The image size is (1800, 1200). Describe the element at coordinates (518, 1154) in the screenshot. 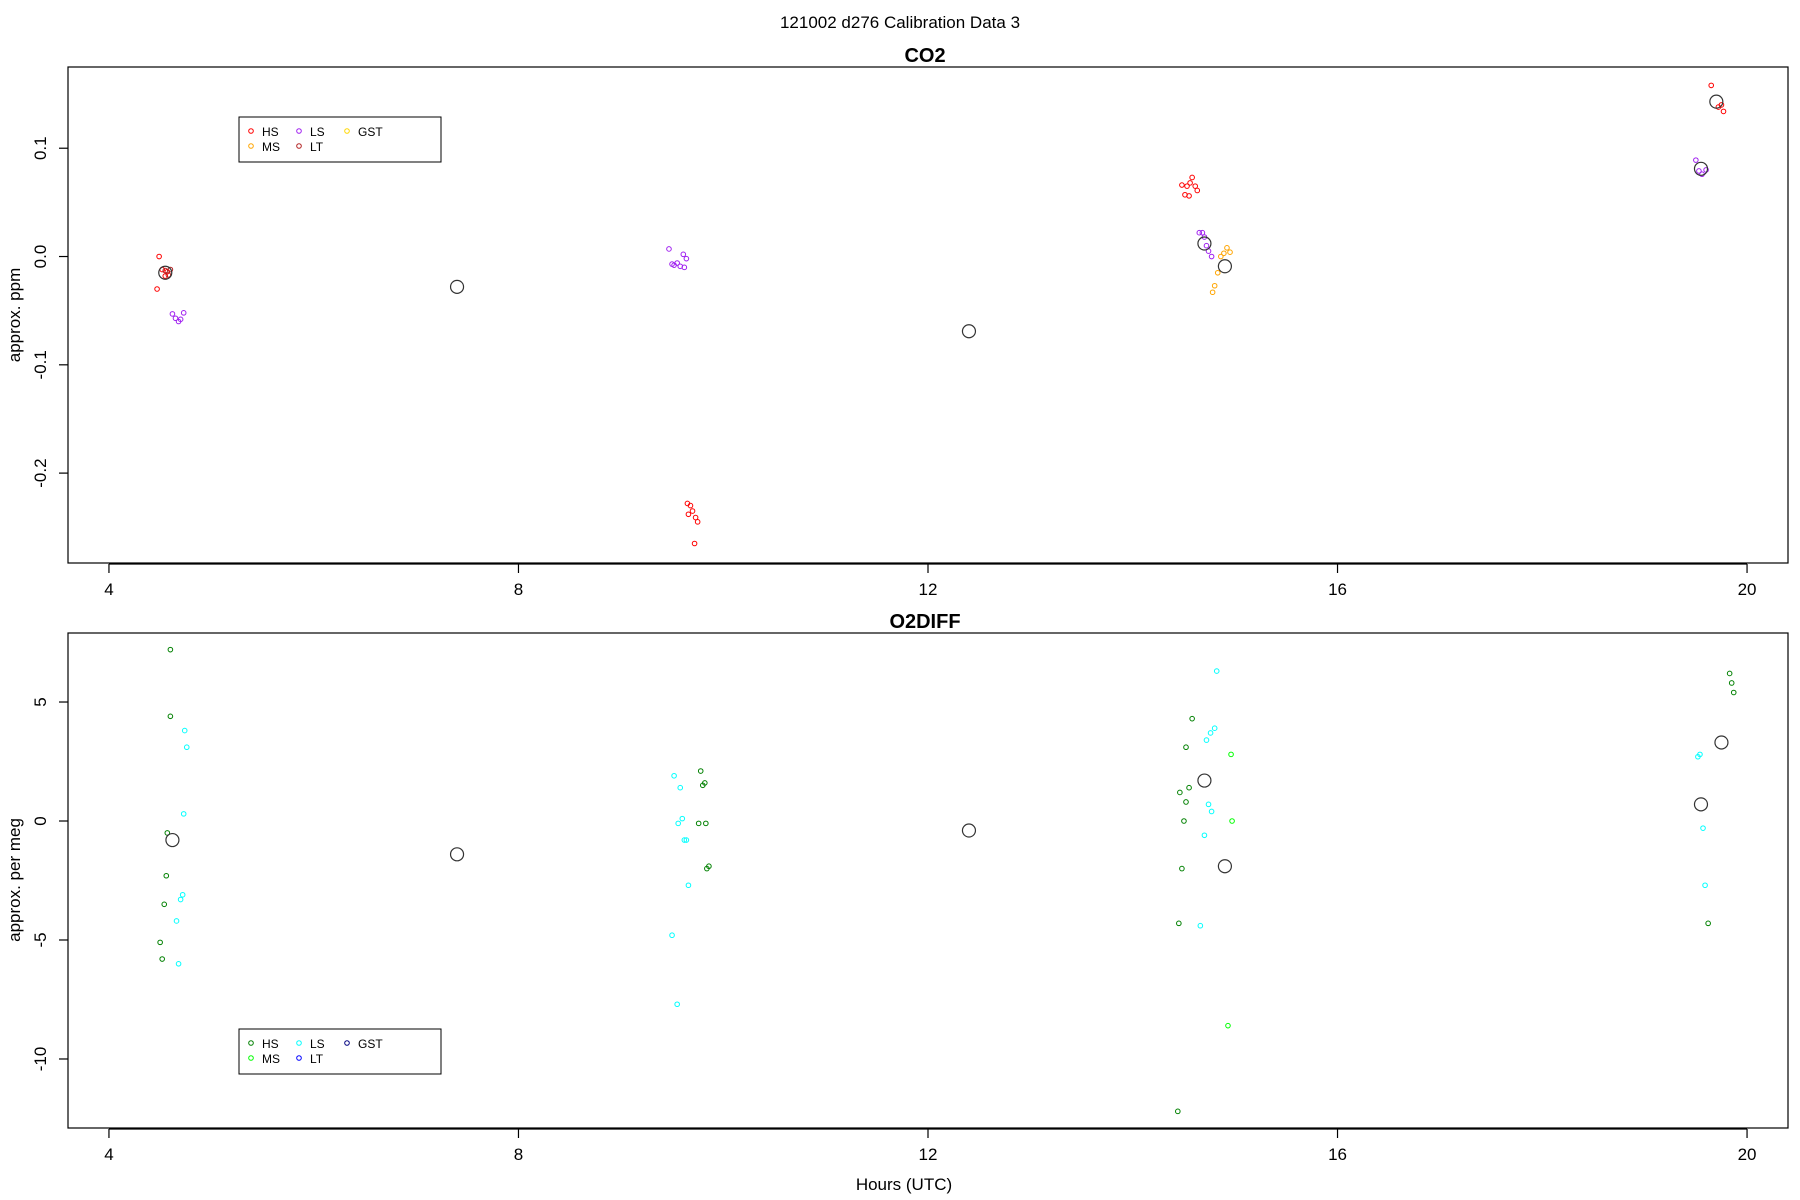

I see `o2diff-x-tick-label: 8` at that location.